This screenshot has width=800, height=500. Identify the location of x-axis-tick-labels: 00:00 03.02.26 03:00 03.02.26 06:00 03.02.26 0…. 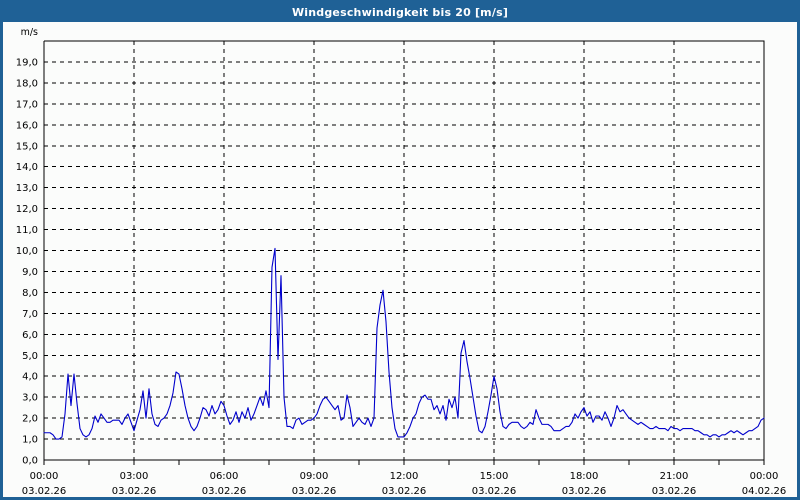
(404, 484).